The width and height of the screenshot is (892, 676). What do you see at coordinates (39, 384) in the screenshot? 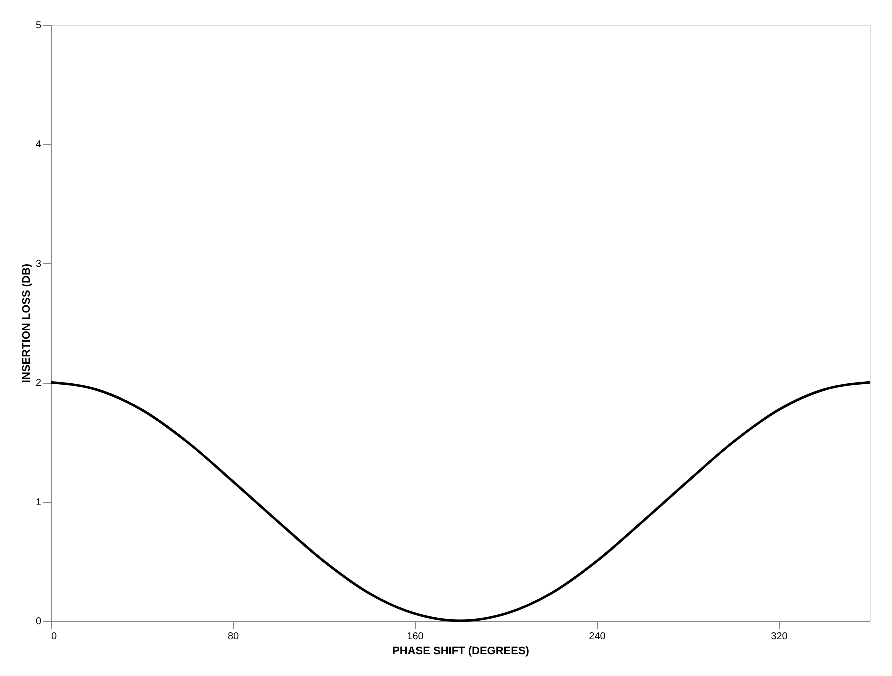
I see `y-tick-label: 2` at bounding box center [39, 384].